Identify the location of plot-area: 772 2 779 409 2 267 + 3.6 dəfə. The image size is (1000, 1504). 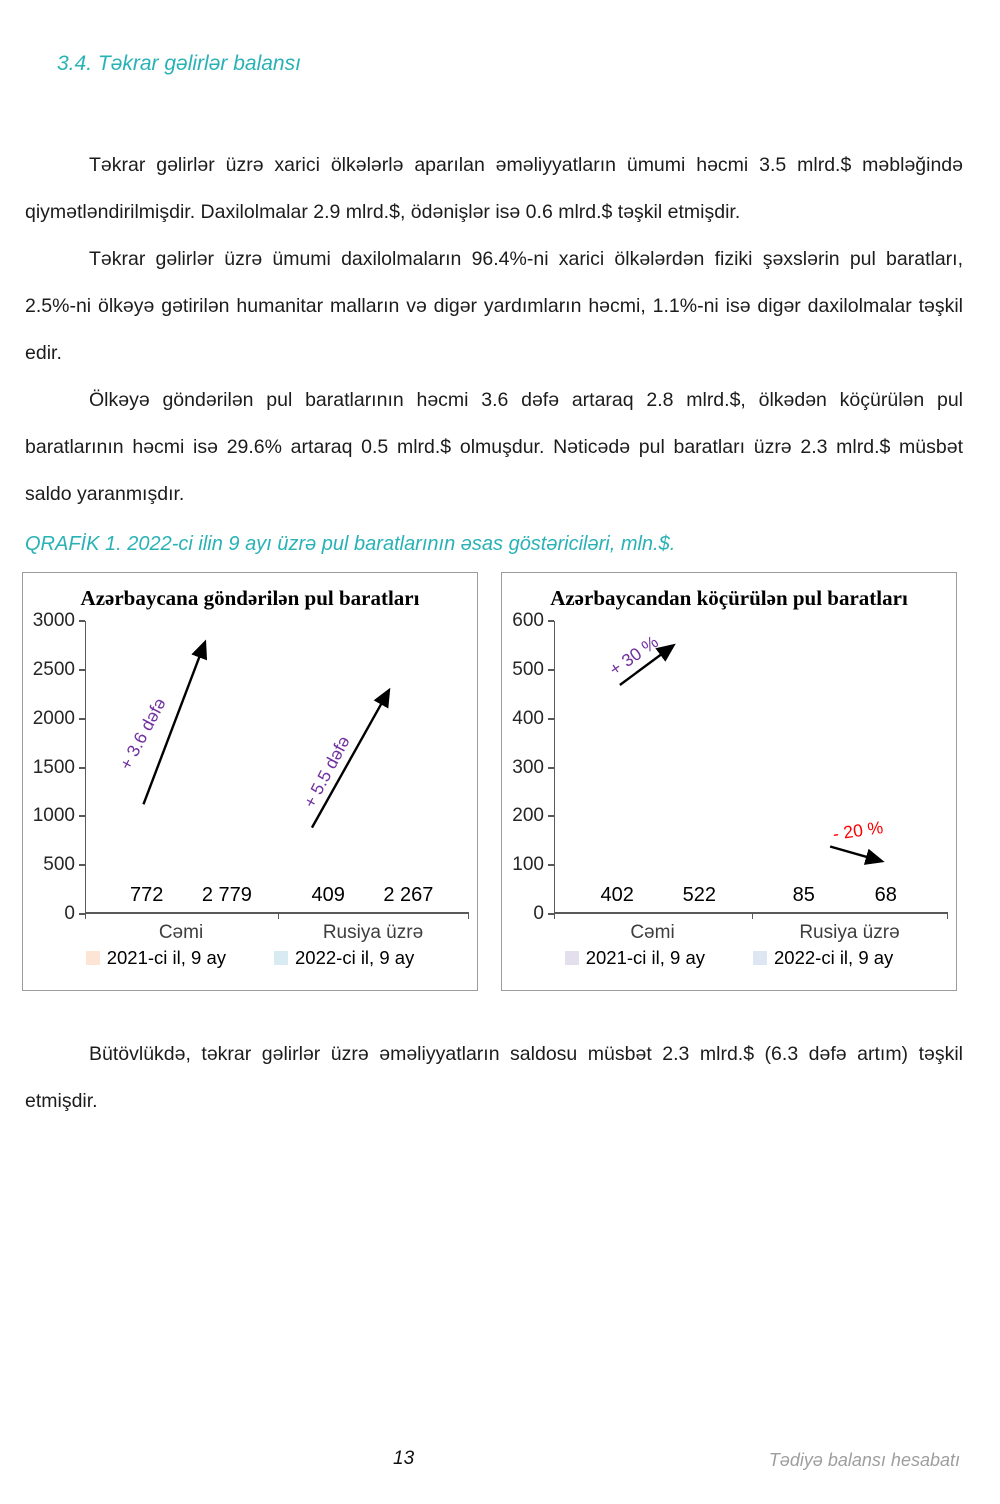
(276, 770).